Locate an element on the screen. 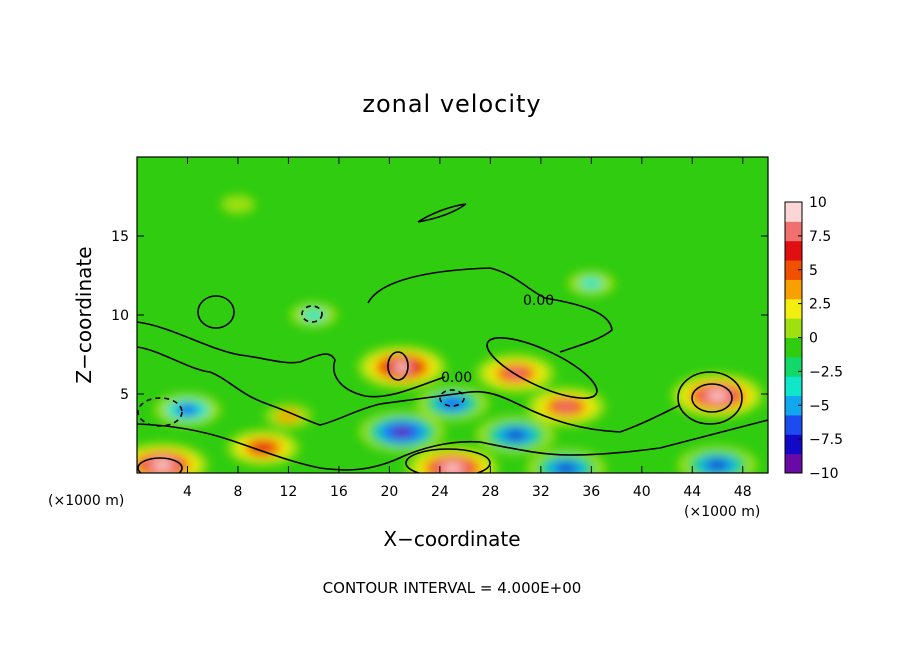 The height and width of the screenshot is (654, 904). colorbar-tick-label-4: 0 is located at coordinates (813, 339).